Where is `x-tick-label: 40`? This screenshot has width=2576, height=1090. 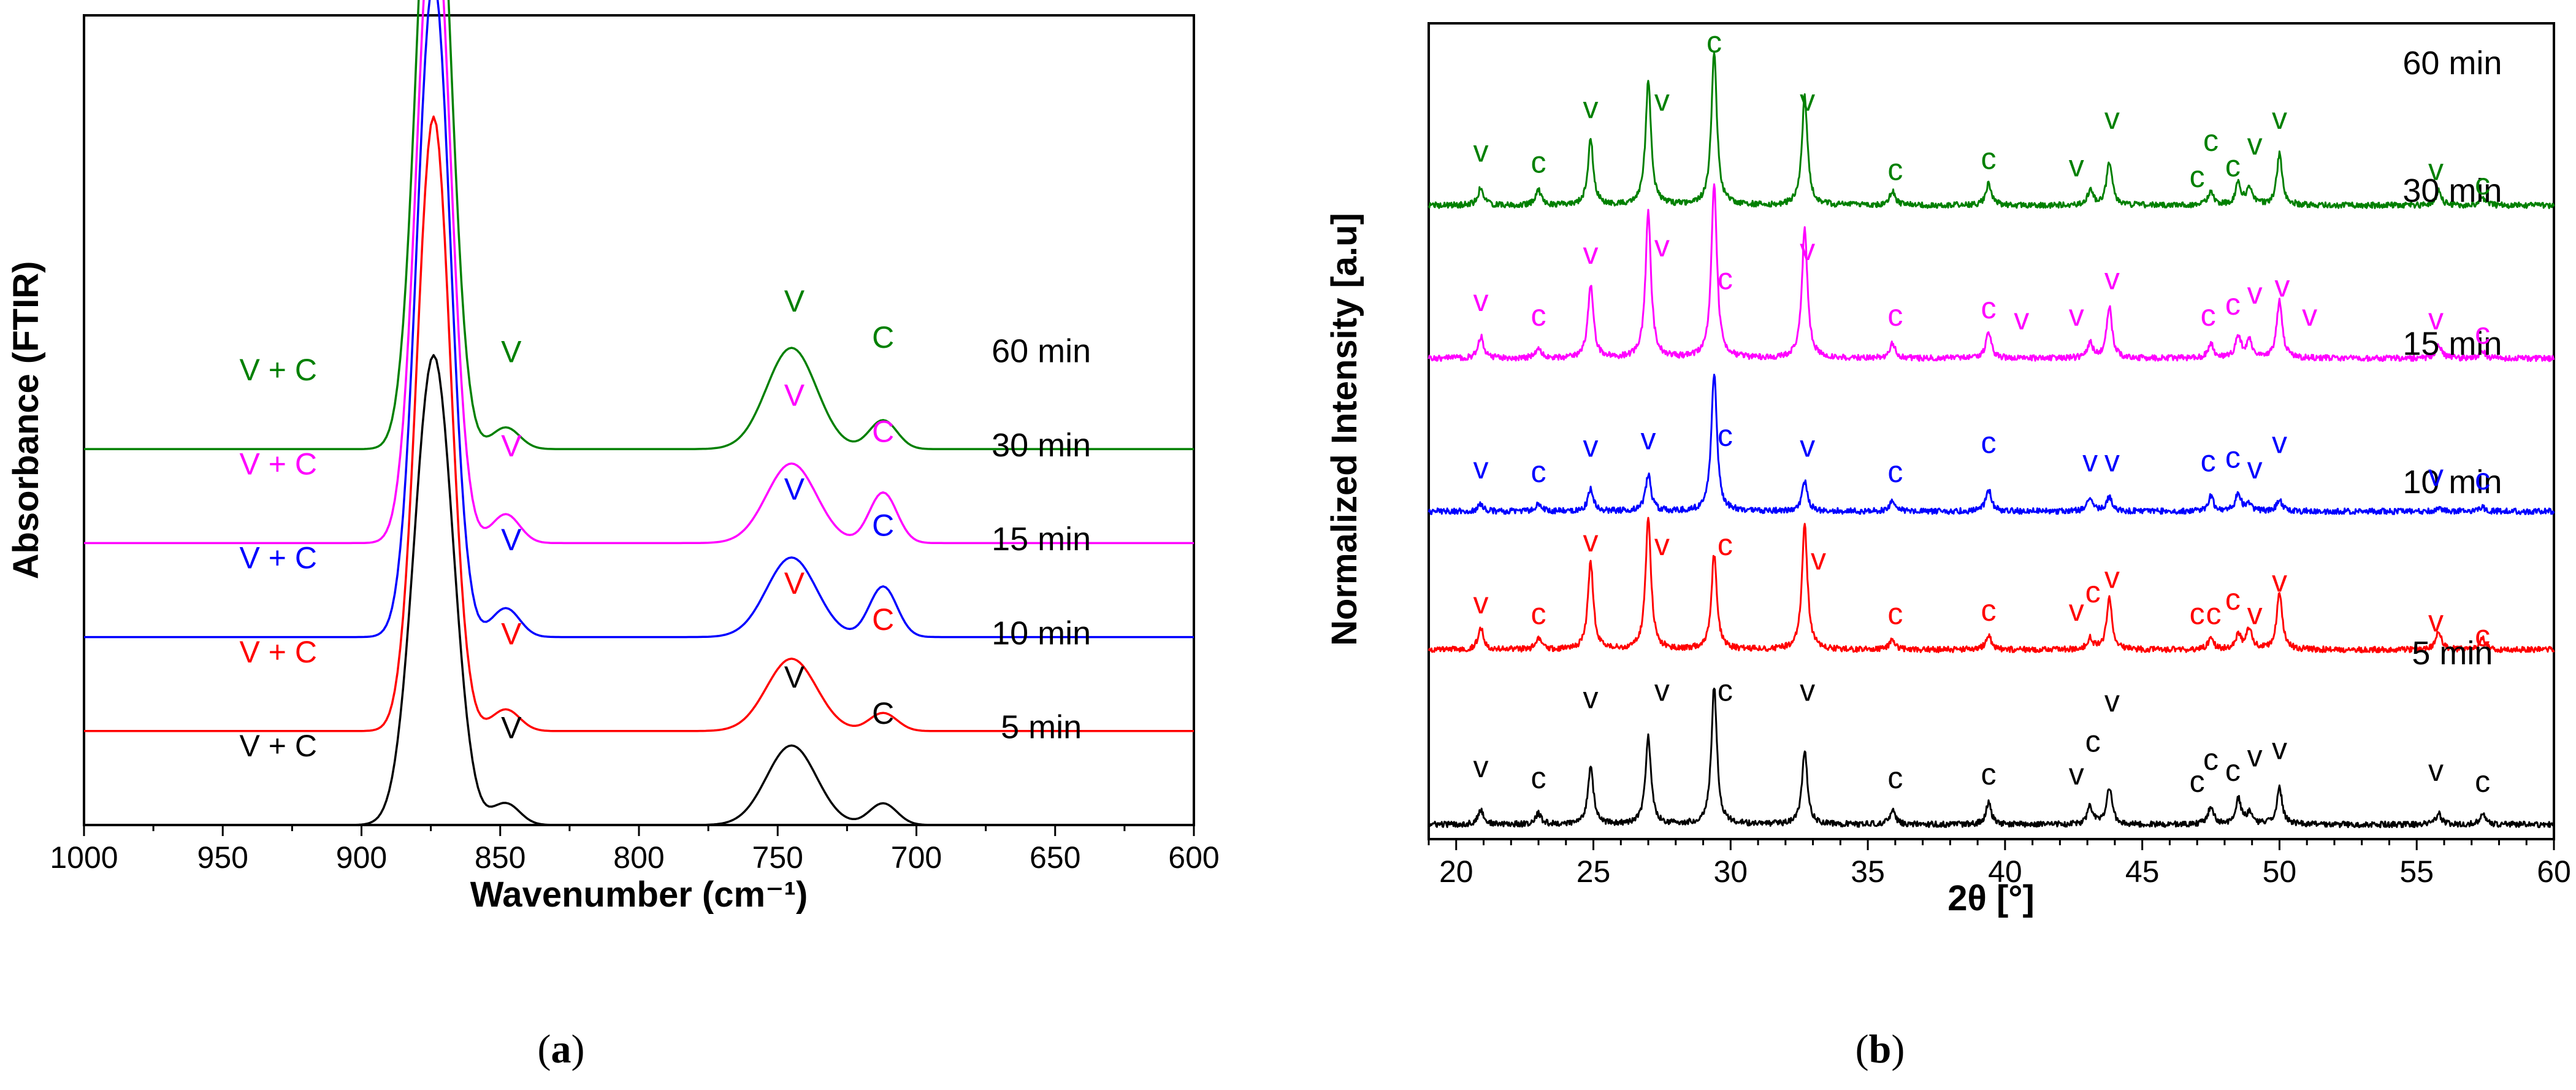
x-tick-label: 40 is located at coordinates (2005, 871).